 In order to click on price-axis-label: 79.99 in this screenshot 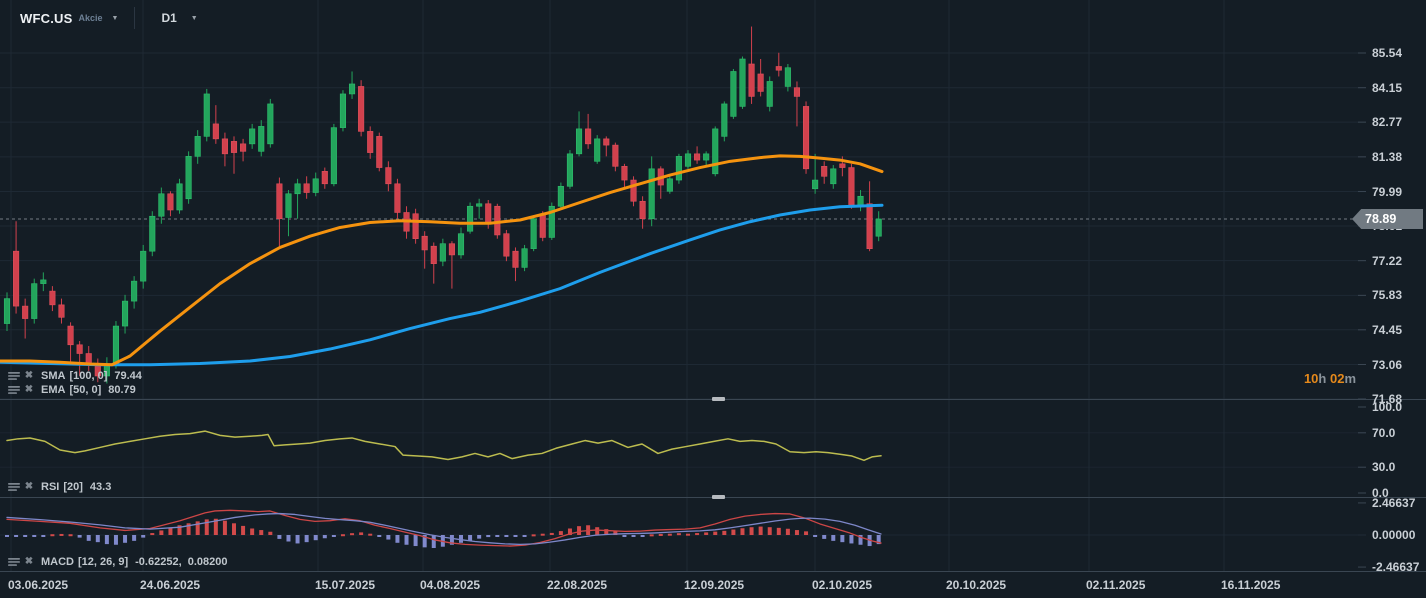, I will do `click(1387, 191)`.